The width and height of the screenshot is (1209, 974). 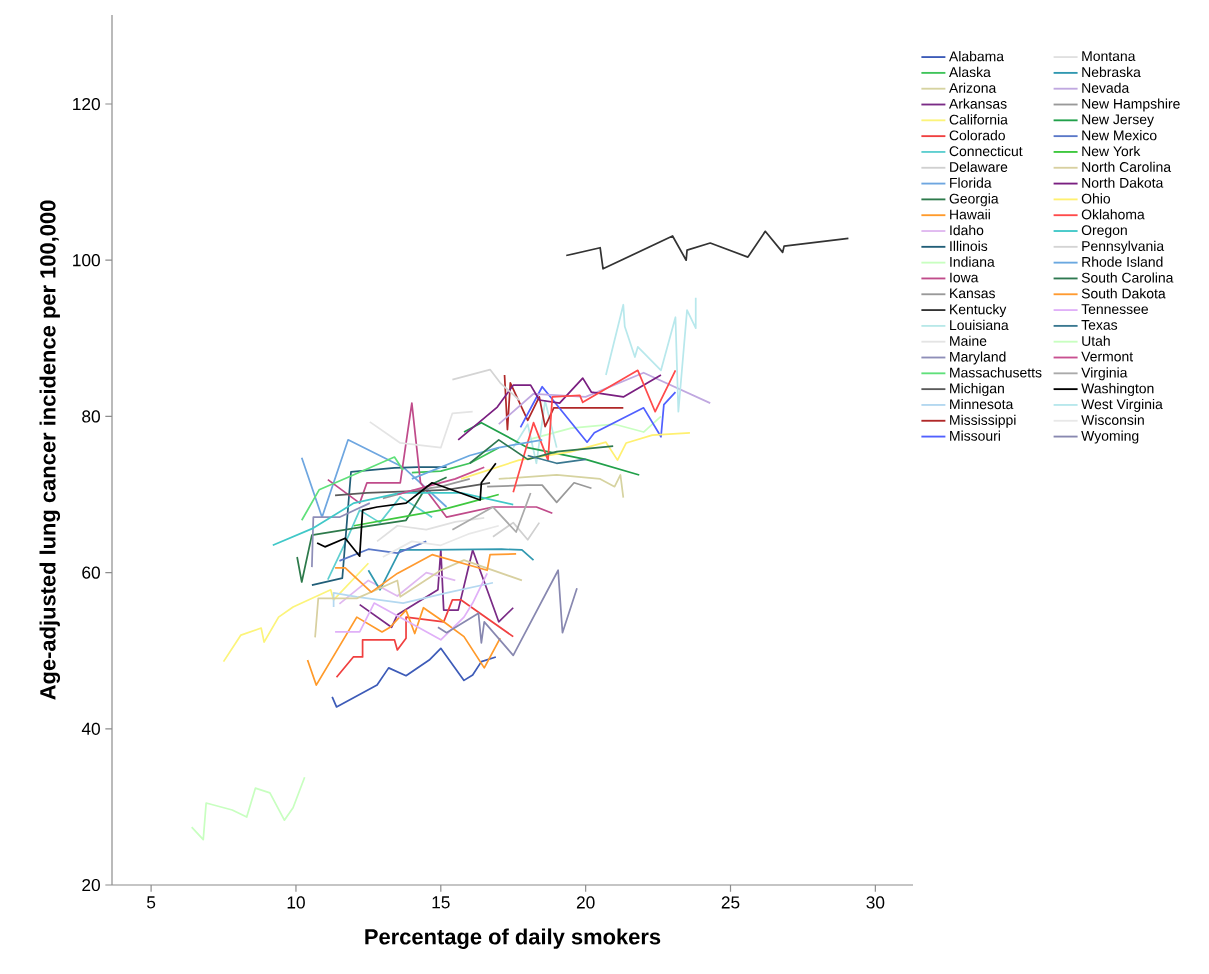 I want to click on legend-label: Oklahoma, so click(x=1113, y=214).